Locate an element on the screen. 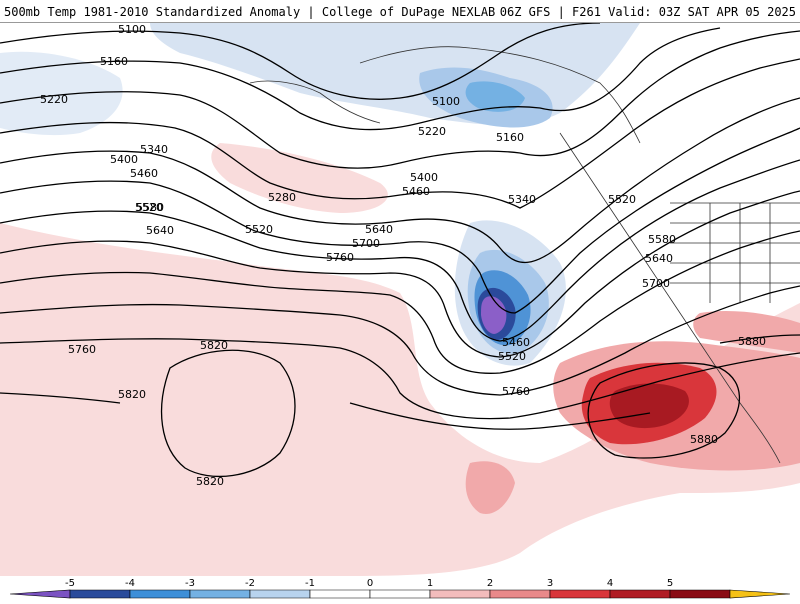 This screenshot has height=604, width=800. legend-tick-label: 2 is located at coordinates (490, 583).